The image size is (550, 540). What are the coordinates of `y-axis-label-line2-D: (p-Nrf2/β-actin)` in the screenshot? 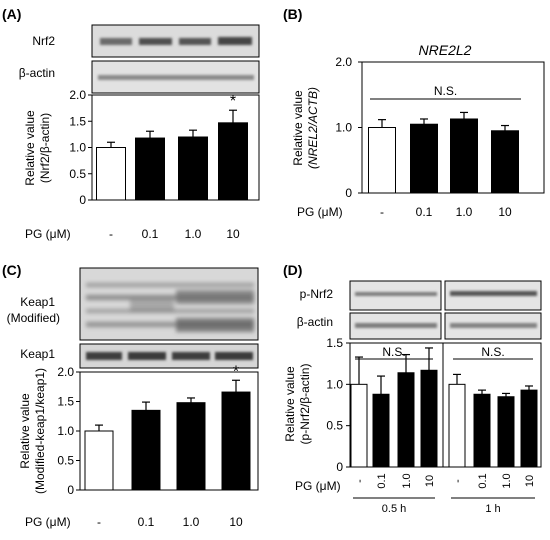 It's located at (305, 404).